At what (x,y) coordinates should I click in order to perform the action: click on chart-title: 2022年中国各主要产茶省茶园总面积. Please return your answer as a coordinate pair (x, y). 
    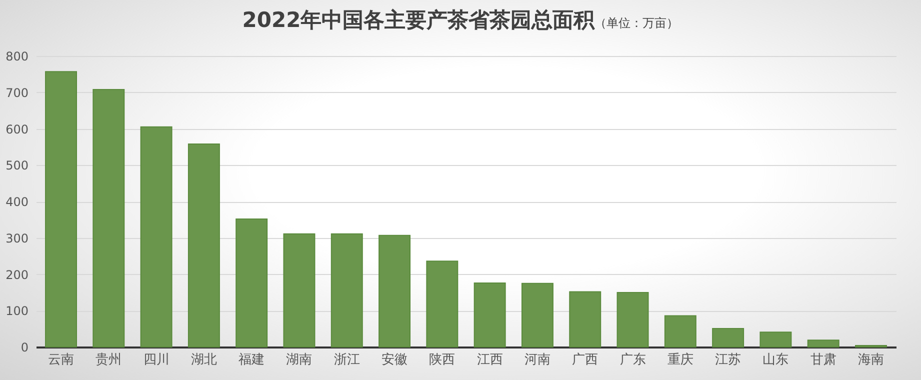
    Looking at the image, I should click on (418, 20).